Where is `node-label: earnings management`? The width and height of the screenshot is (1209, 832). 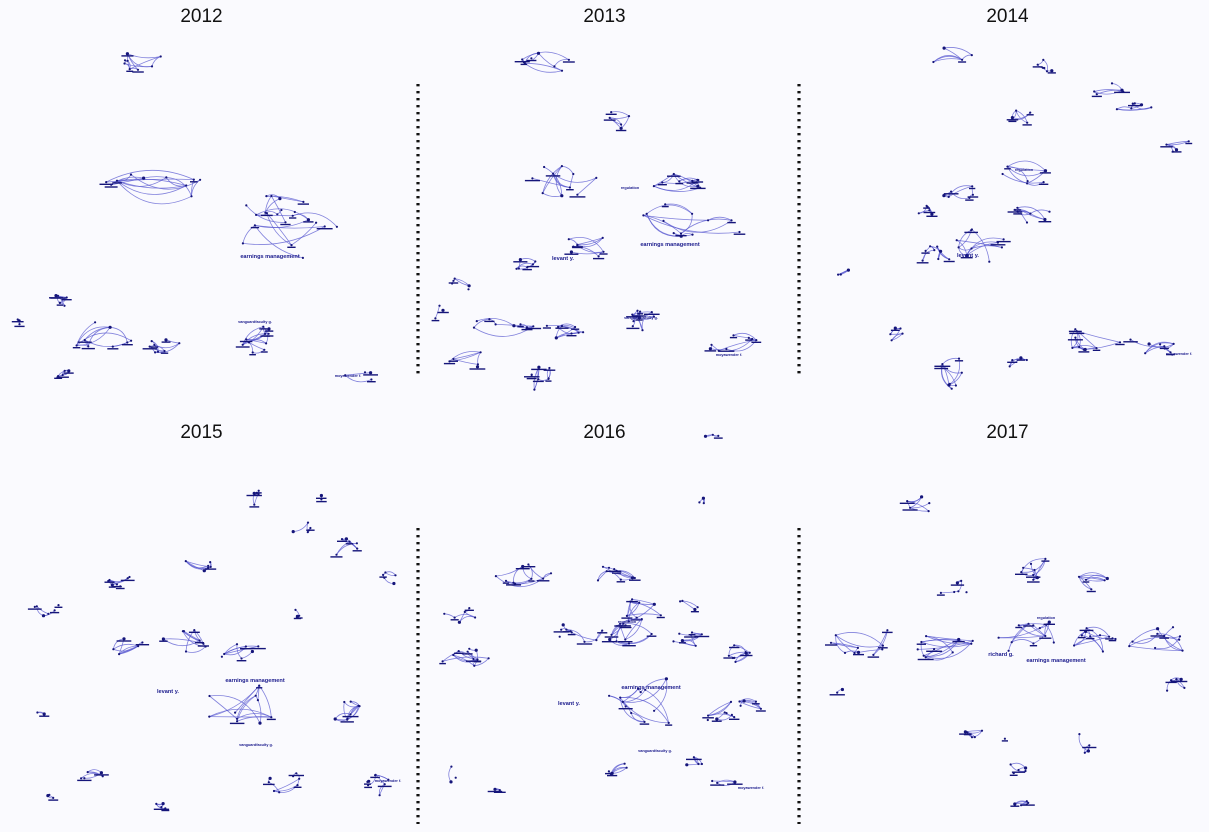 node-label: earnings management is located at coordinates (1056, 661).